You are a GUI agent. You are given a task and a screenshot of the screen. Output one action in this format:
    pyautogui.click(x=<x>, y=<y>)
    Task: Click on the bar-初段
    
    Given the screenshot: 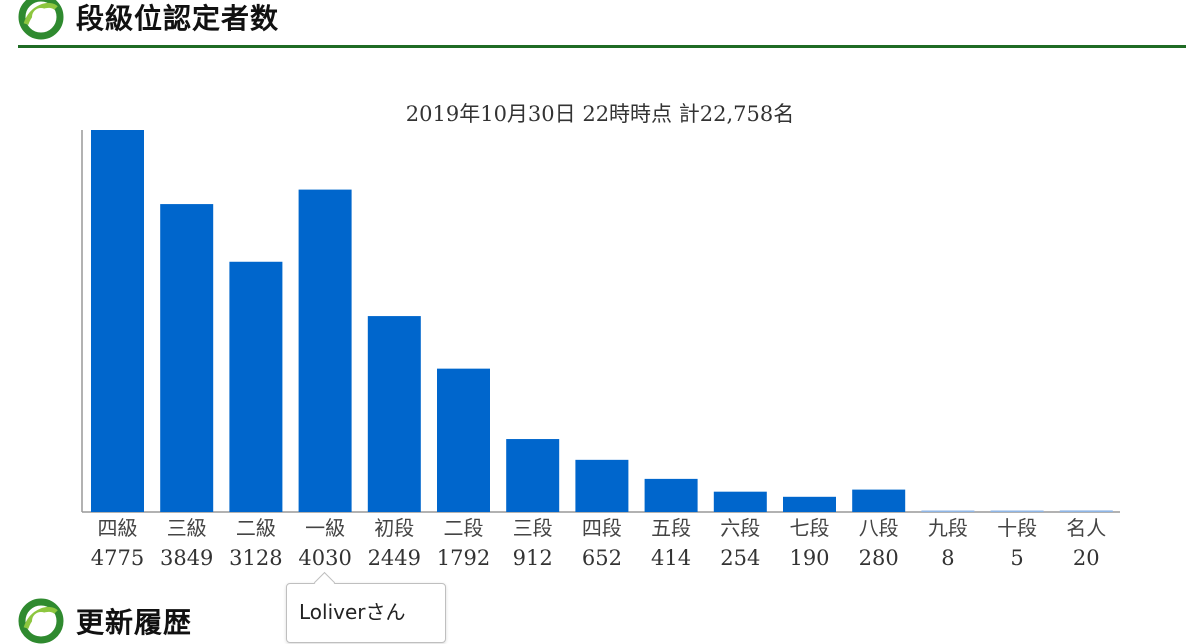 What is the action you would take?
    pyautogui.click(x=394, y=414)
    